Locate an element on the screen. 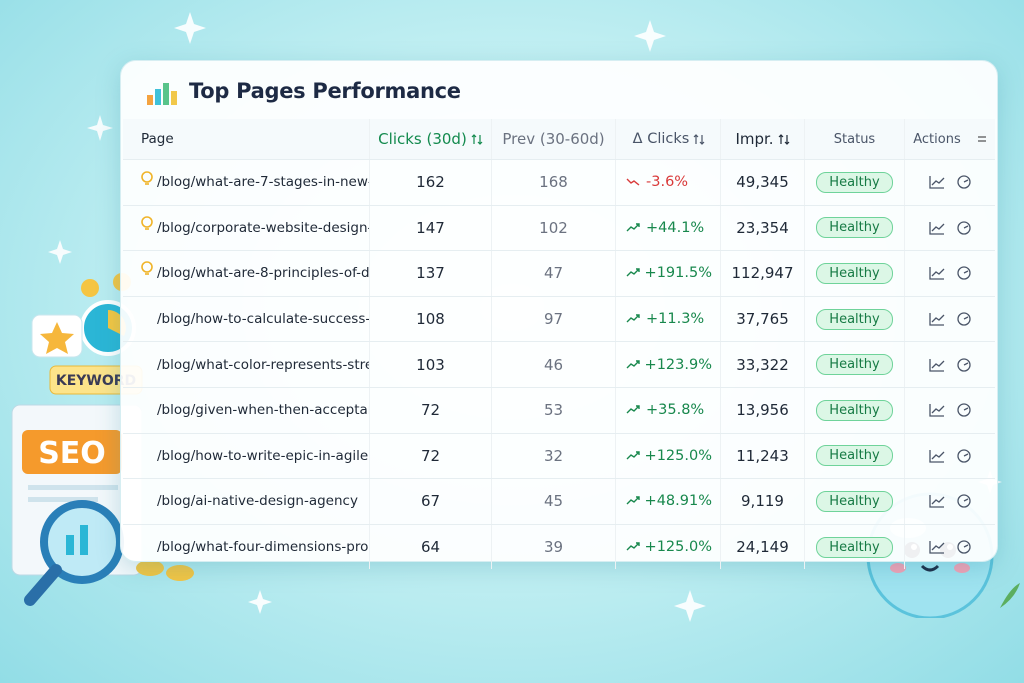 The image size is (1024, 683). column-label: Status is located at coordinates (854, 139).